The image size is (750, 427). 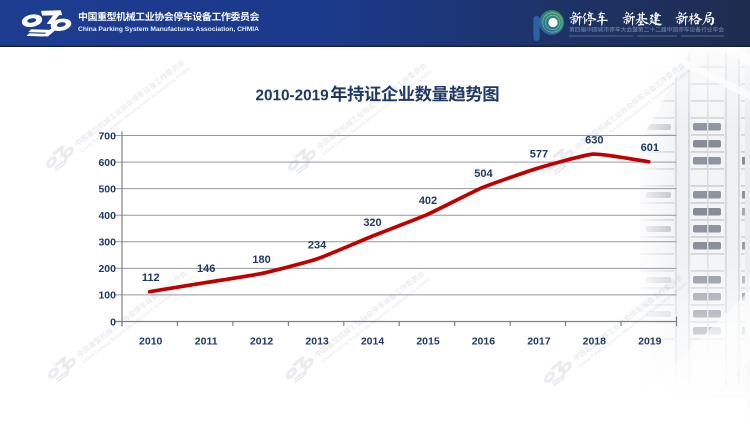 What do you see at coordinates (206, 269) in the screenshot?
I see `svg-text: 146` at bounding box center [206, 269].